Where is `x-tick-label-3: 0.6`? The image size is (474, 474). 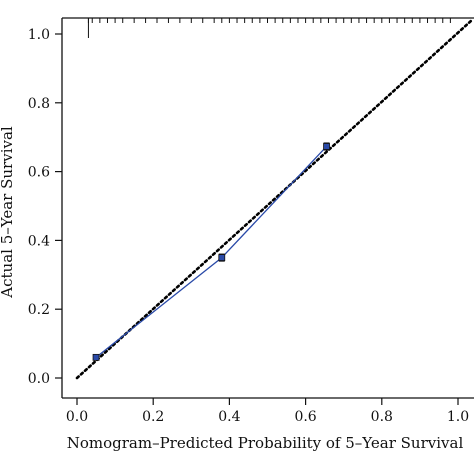
x-tick-label-3: 0.6 is located at coordinates (305, 417).